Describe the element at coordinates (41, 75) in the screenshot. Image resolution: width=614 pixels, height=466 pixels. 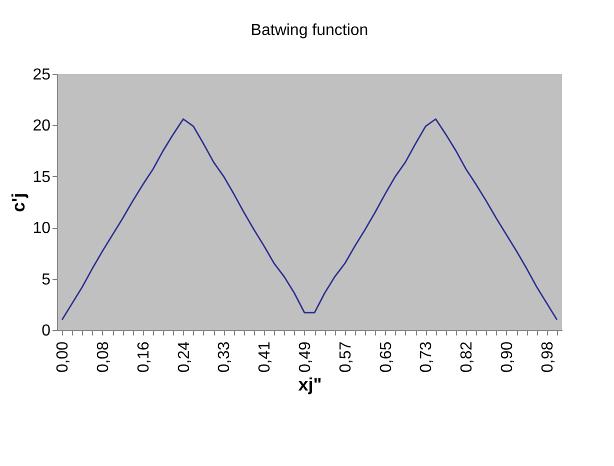
I see `y-tick-label: 25` at that location.